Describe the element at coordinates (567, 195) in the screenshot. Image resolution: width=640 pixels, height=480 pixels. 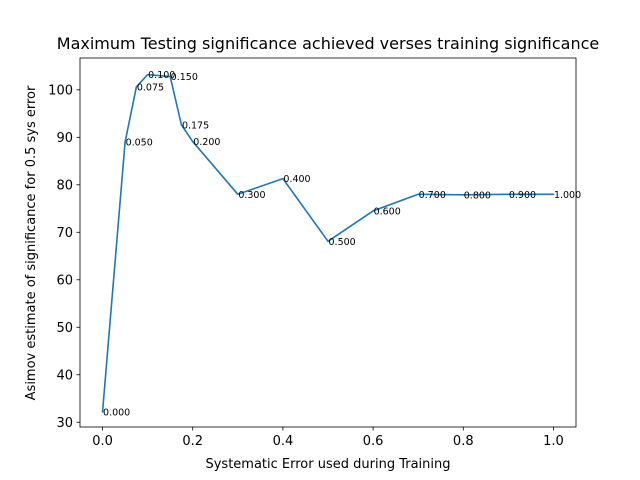
I see `data-point-label: 1.000` at that location.